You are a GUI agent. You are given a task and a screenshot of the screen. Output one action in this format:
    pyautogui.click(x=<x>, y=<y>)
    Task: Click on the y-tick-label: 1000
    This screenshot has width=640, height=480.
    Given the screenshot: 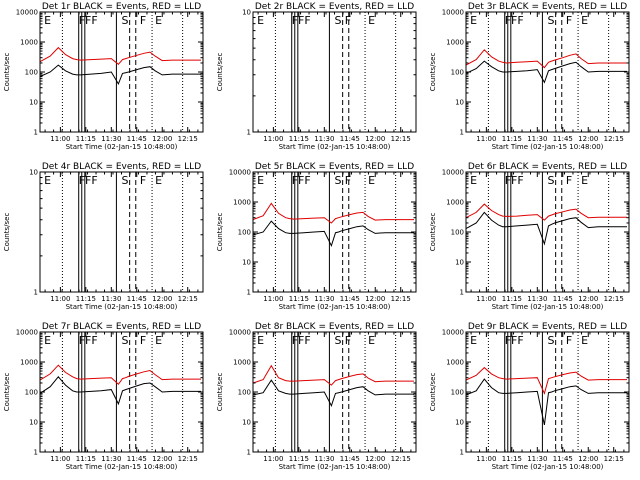 What is the action you would take?
    pyautogui.click(x=455, y=43)
    